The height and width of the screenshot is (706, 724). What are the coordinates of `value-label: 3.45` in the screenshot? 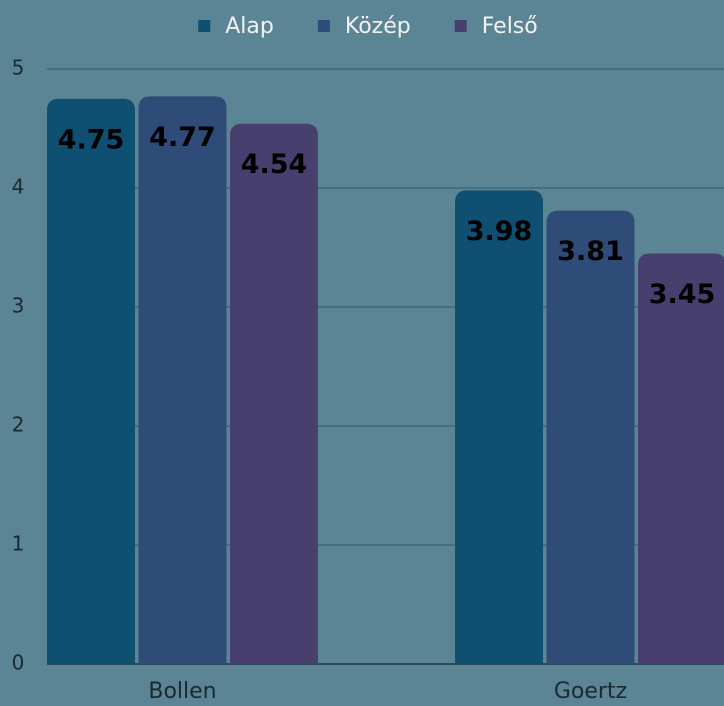 It's located at (682, 294).